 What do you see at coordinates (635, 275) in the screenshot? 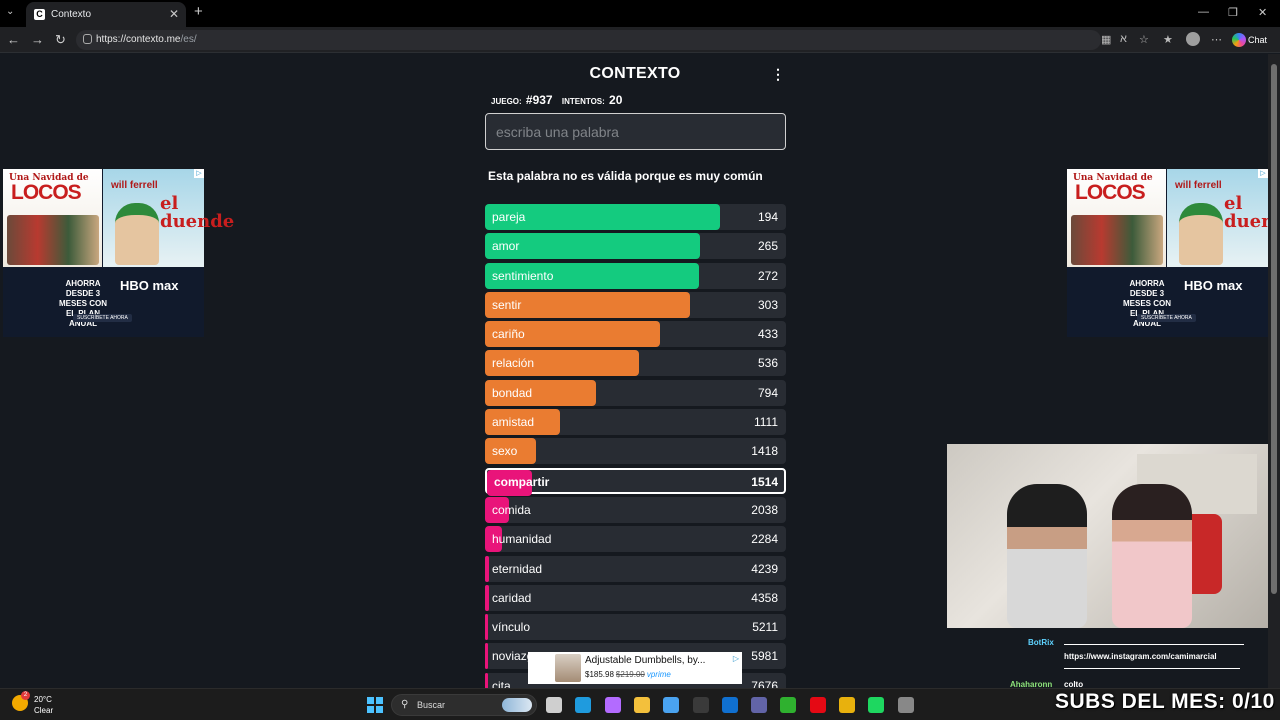
I see `guess-row: sentimiento 272` at bounding box center [635, 275].